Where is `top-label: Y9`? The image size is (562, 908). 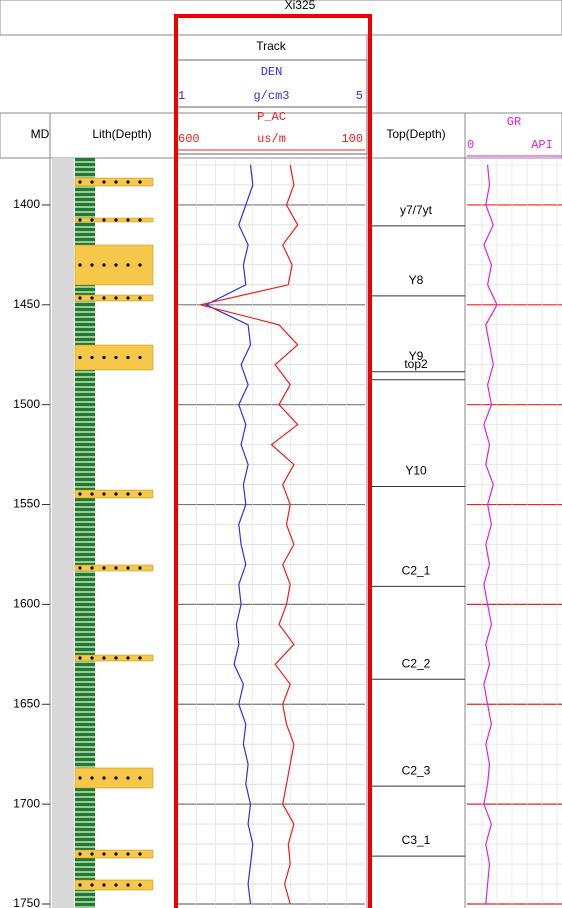
top-label: Y9 is located at coordinates (416, 356).